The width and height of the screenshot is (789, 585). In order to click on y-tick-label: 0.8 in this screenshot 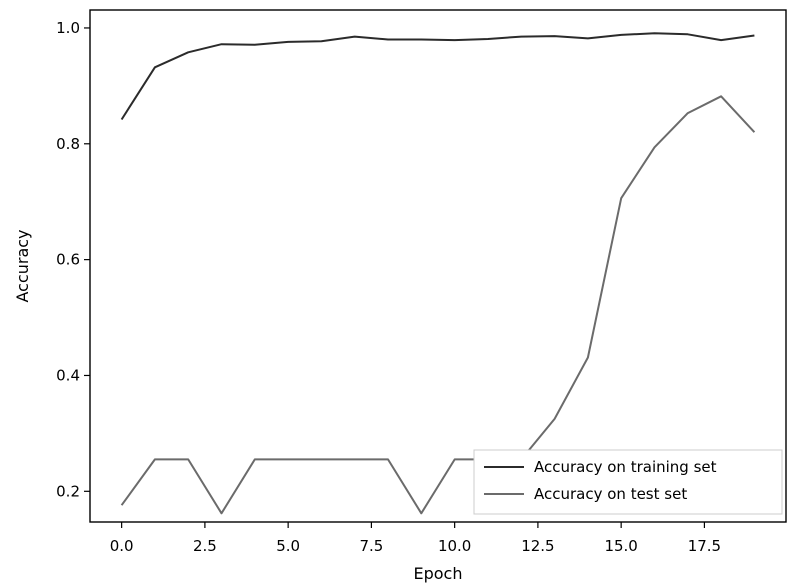, I will do `click(68, 144)`.